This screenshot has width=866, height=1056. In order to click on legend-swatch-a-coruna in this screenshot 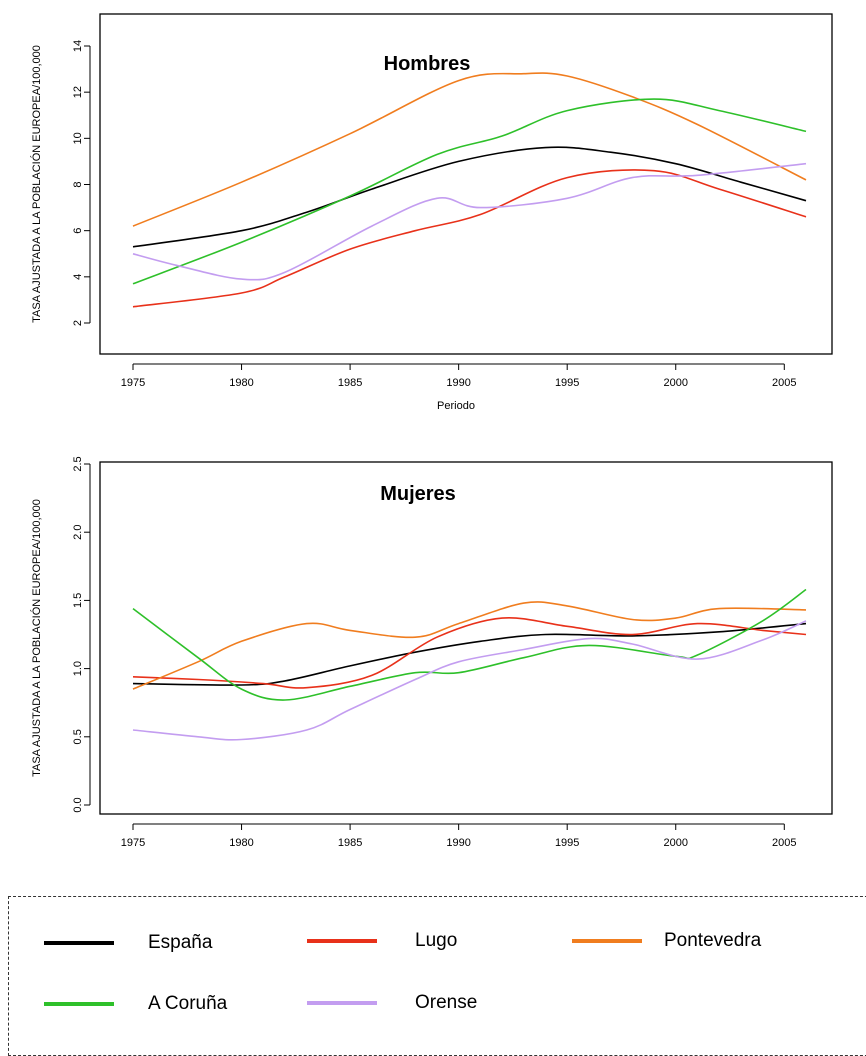, I will do `click(79, 1004)`.